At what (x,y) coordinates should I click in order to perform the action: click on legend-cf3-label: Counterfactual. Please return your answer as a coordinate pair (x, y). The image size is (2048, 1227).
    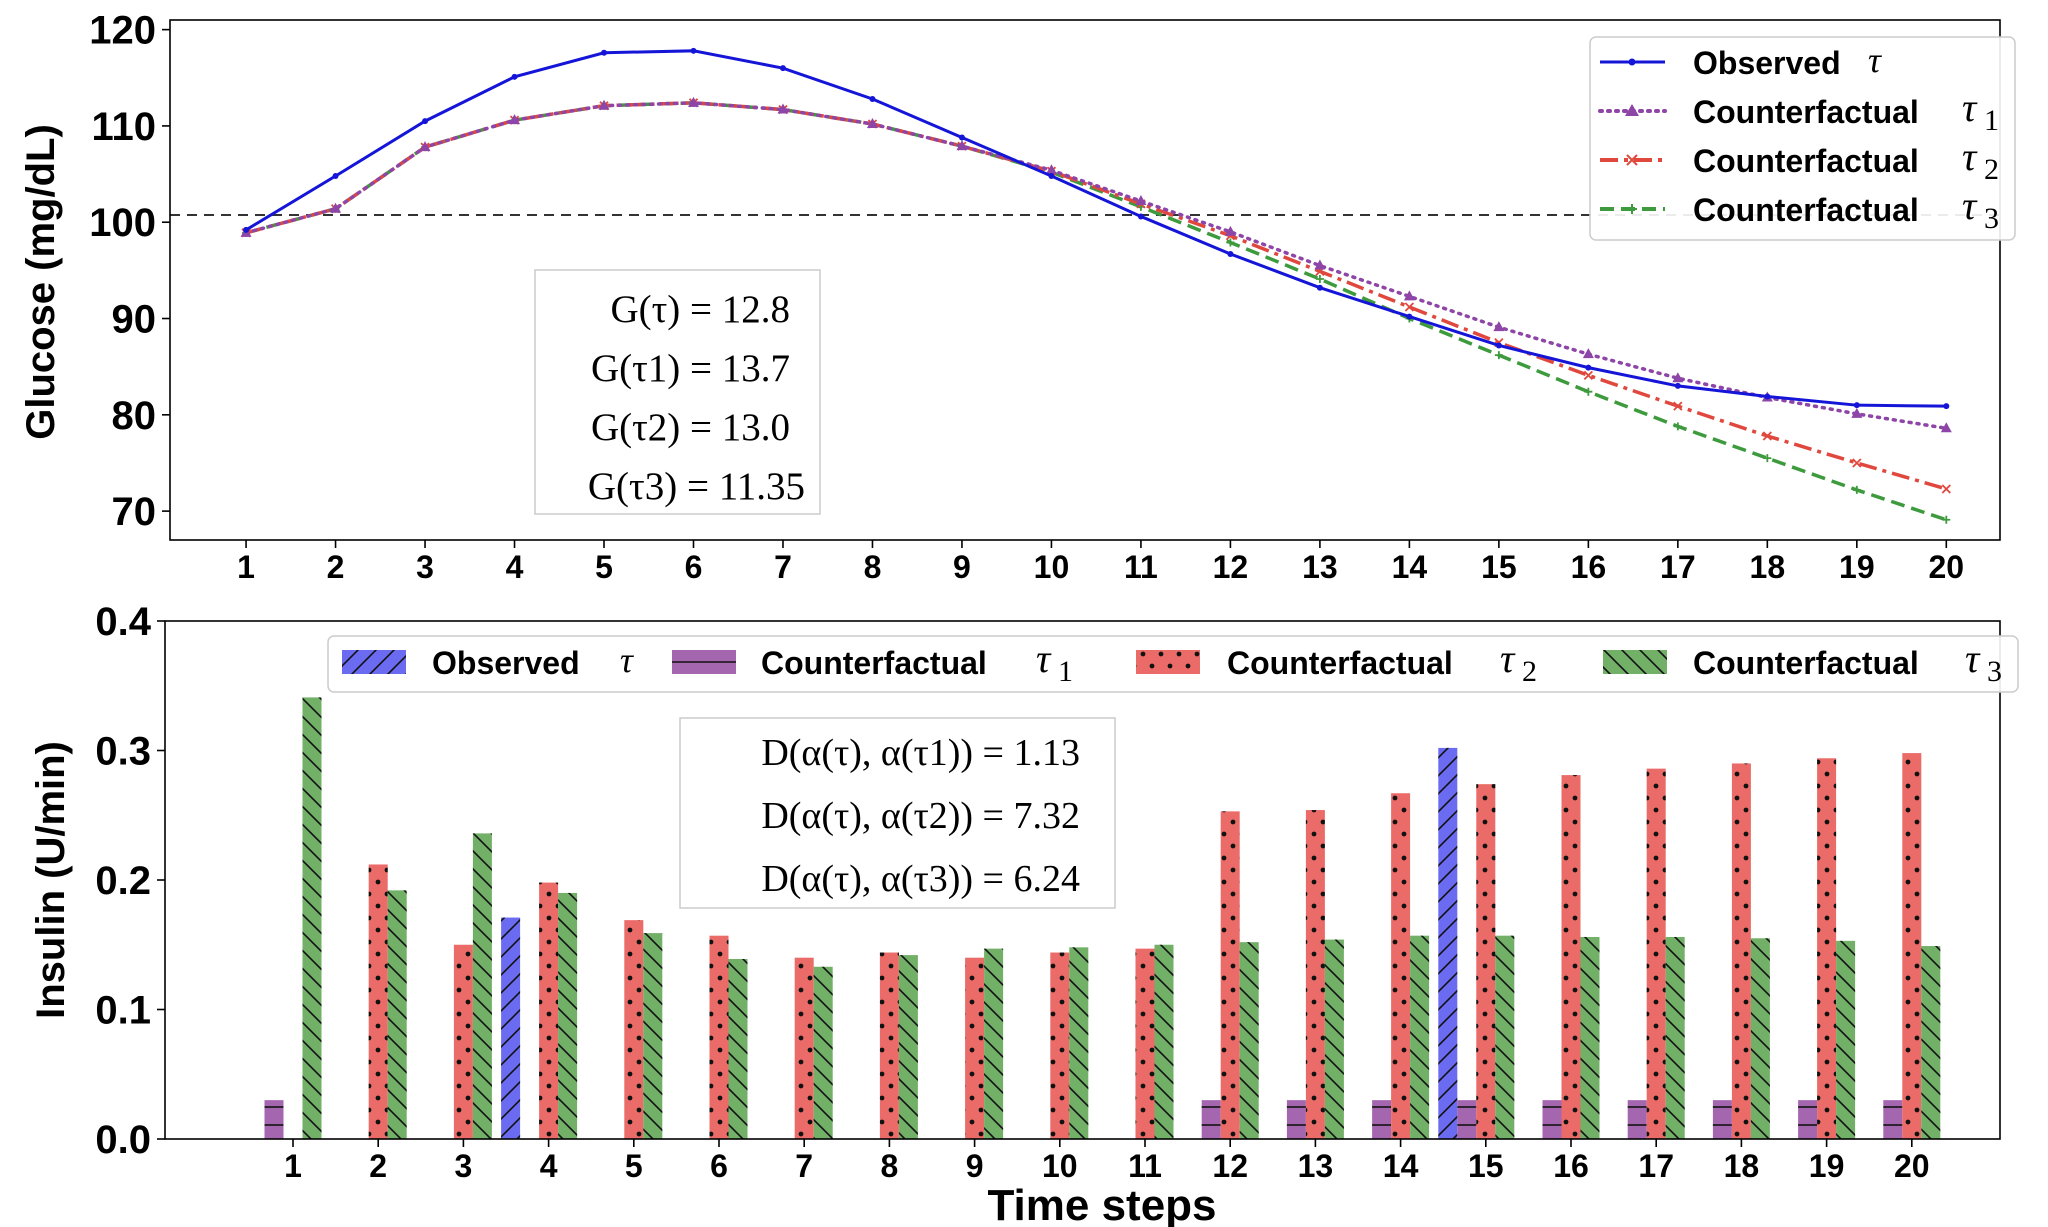
    Looking at the image, I should click on (1806, 210).